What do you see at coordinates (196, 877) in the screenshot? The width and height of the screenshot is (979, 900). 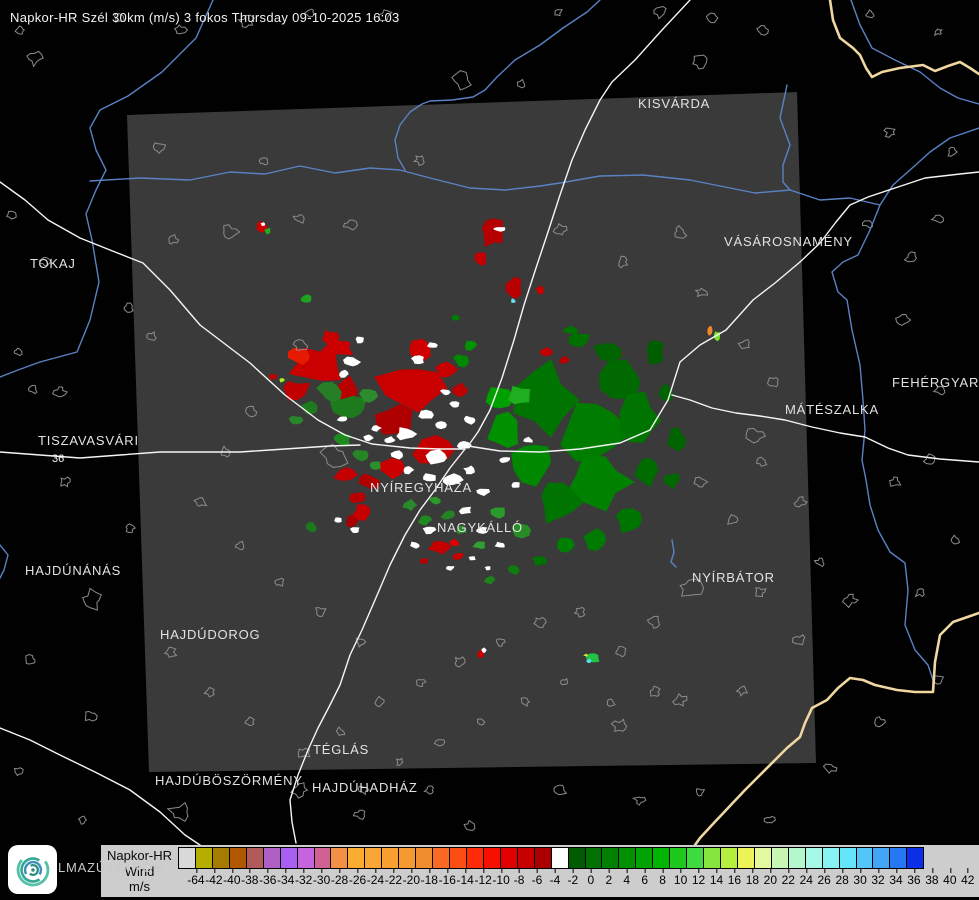 I see `legend-tick-label: -64` at bounding box center [196, 877].